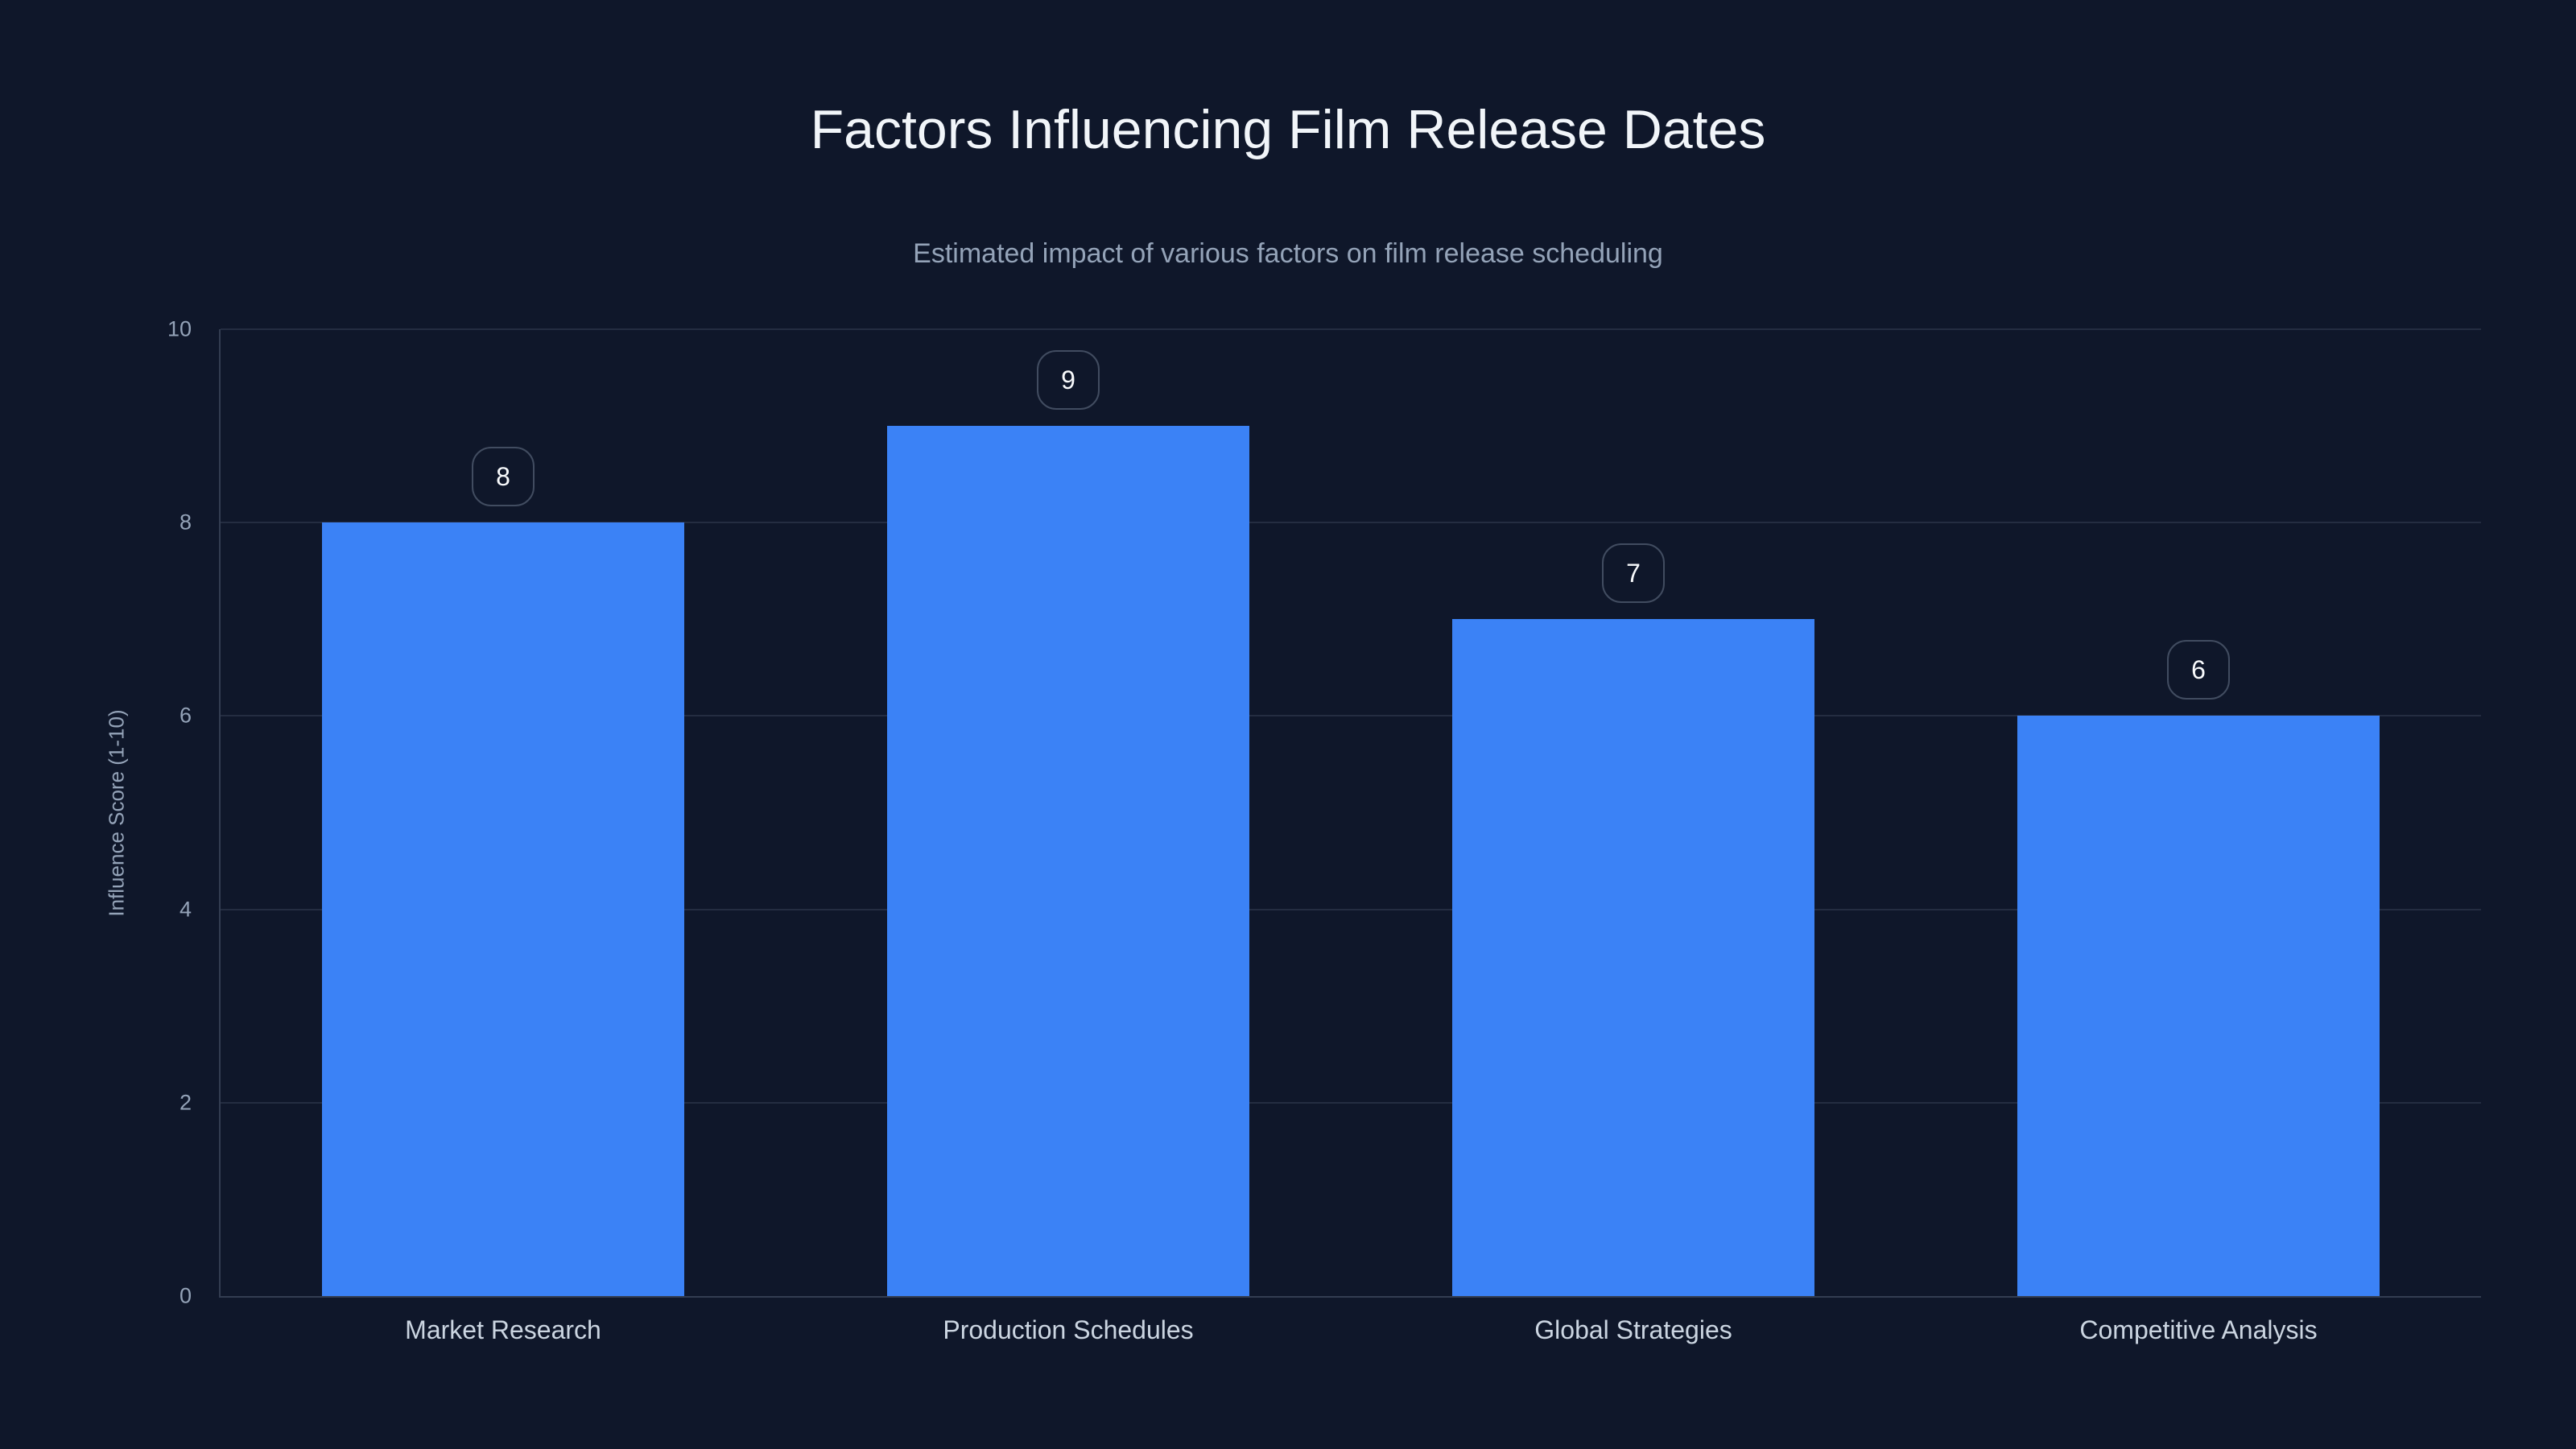 This screenshot has width=2576, height=1449. Describe the element at coordinates (185, 715) in the screenshot. I see `y-tick-label-6: 6` at that location.